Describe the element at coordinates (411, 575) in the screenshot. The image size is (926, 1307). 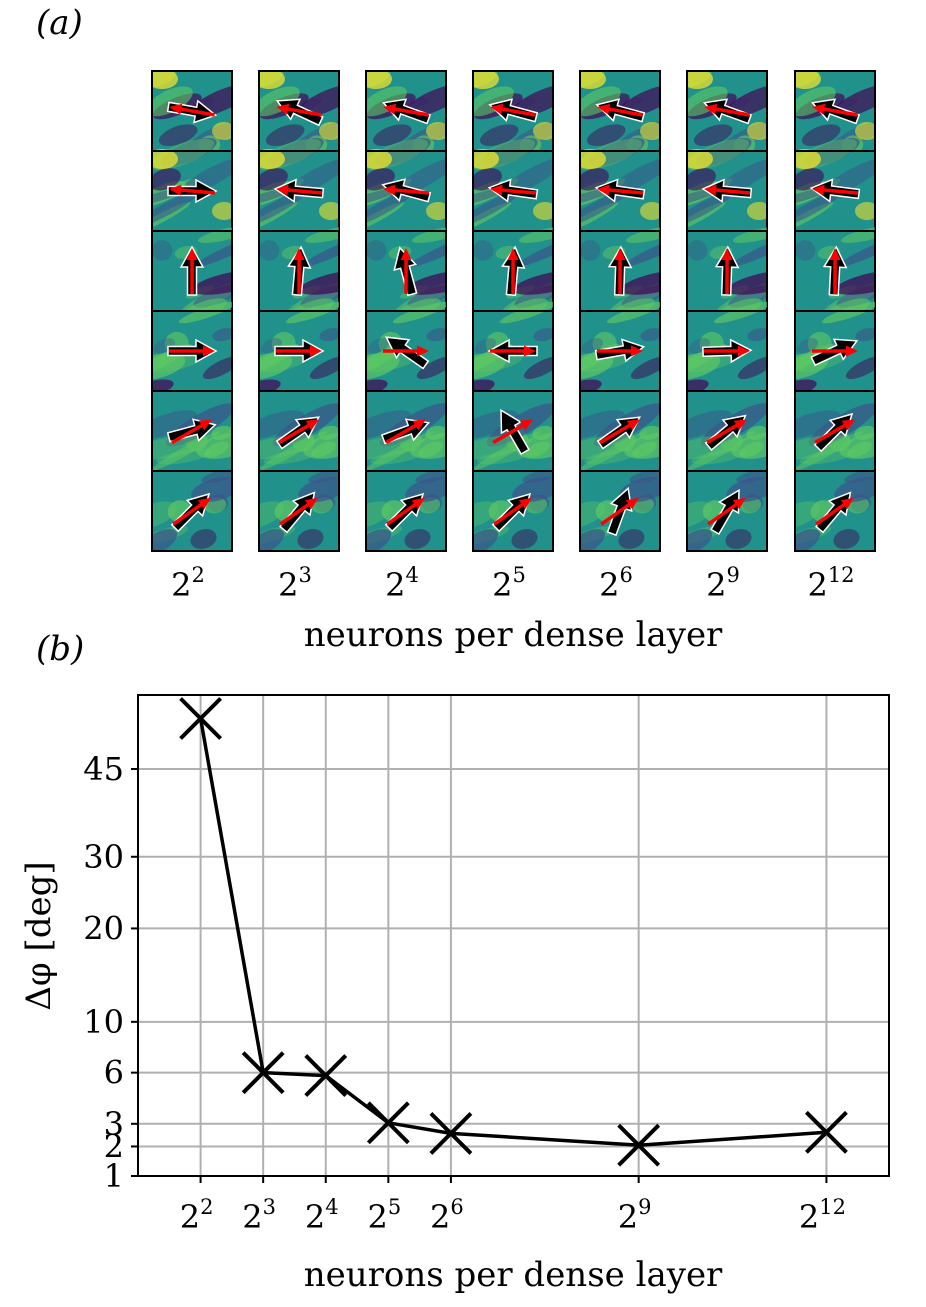
I see `column-label-exponent: 4` at that location.